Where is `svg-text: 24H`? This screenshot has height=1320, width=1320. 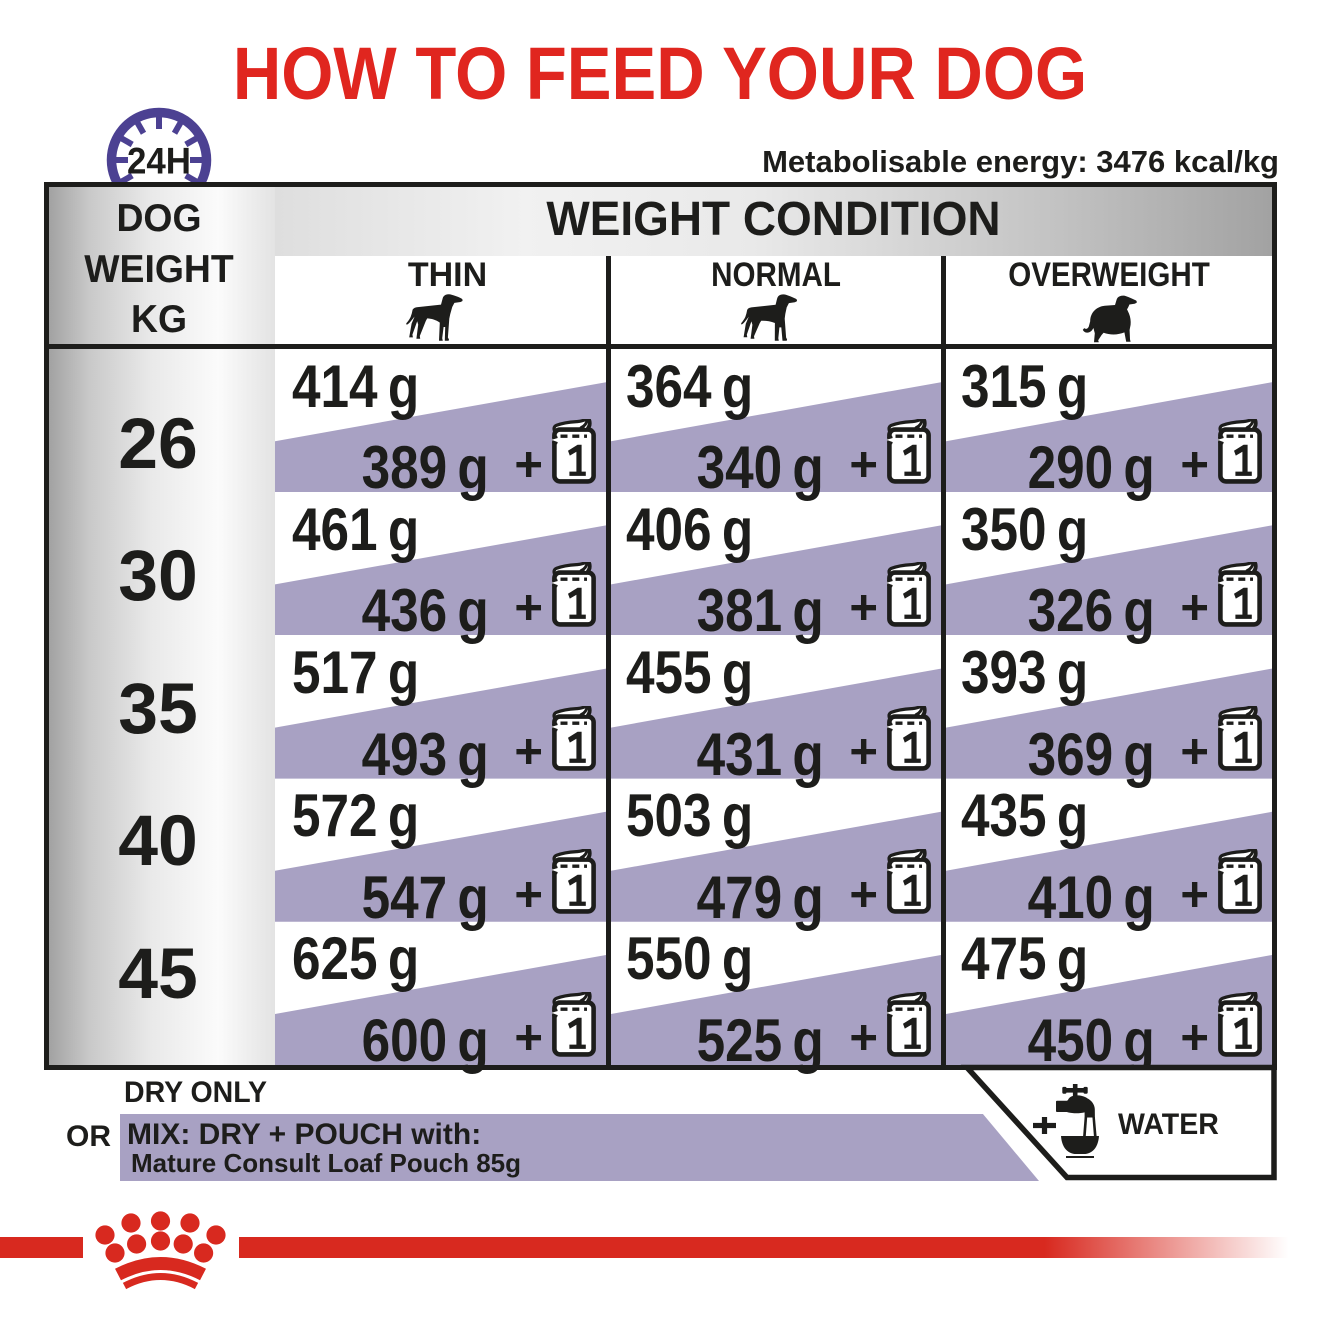 svg-text: 24H is located at coordinates (159, 161).